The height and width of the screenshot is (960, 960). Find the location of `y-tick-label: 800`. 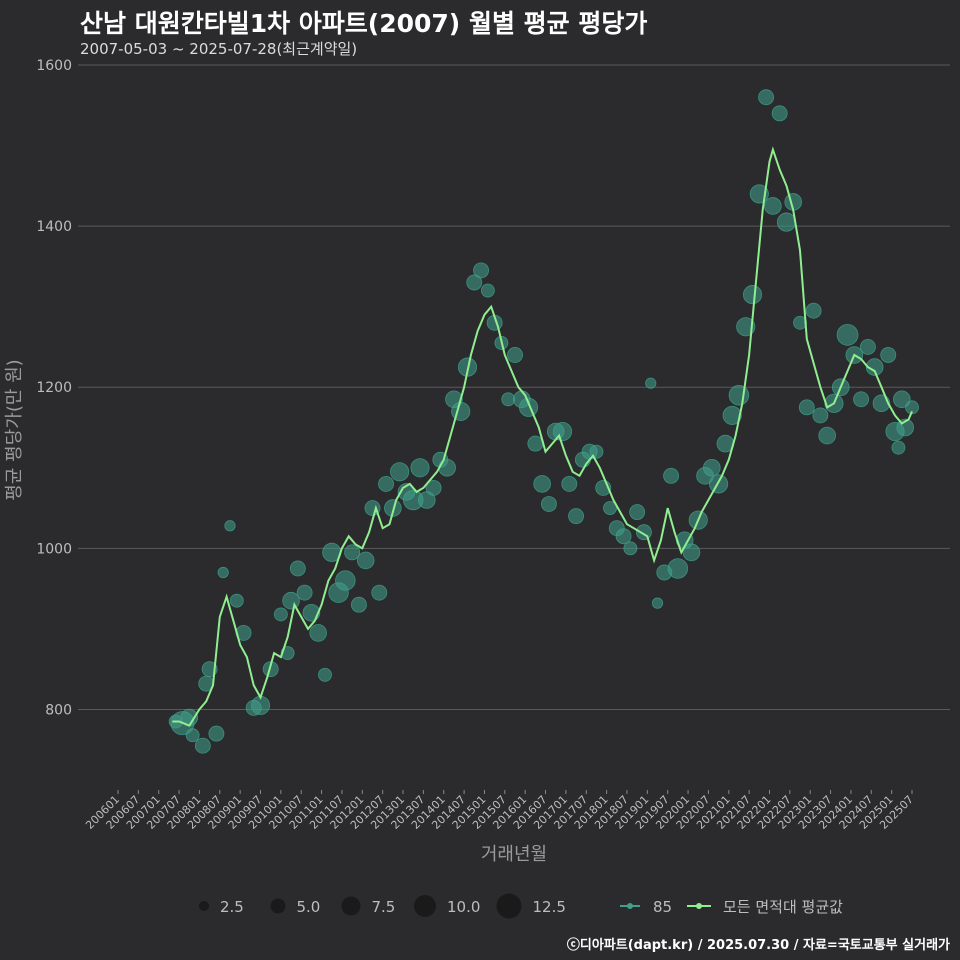

y-tick-label: 800 is located at coordinates (58, 710).